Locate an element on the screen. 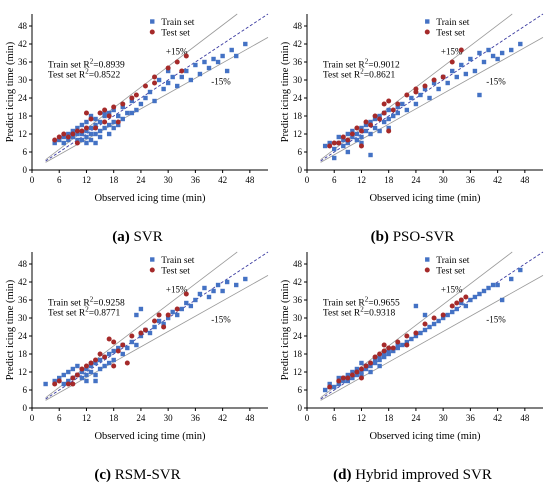 This screenshot has width=550, height=497. train-r2-text: Train set R2=0.8939 is located at coordinates (86, 63).